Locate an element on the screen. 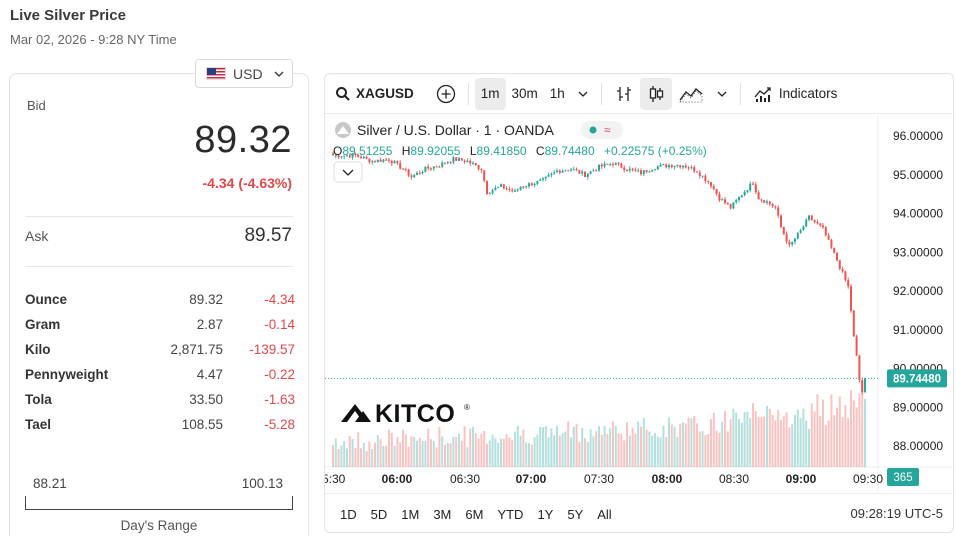 This screenshot has height=536, width=956. legend-collapse-button is located at coordinates (348, 172).